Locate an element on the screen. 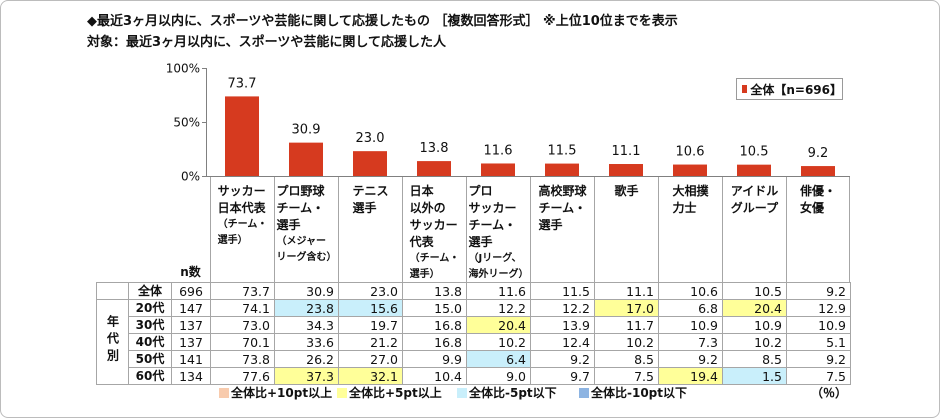 The width and height of the screenshot is (940, 418). category-label-block: アイドル グループ is located at coordinates (754, 232).